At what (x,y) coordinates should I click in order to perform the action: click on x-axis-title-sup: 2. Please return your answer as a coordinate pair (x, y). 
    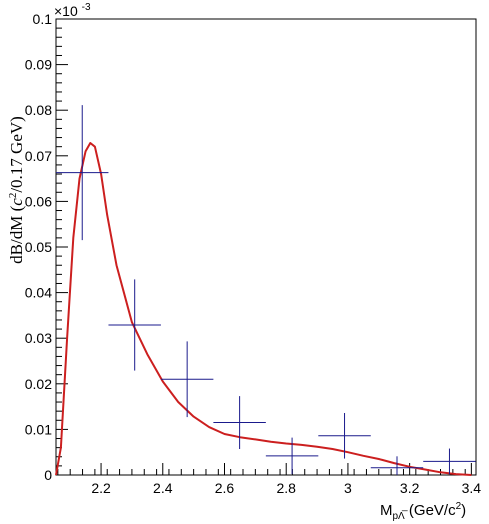
    Looking at the image, I should click on (459, 506).